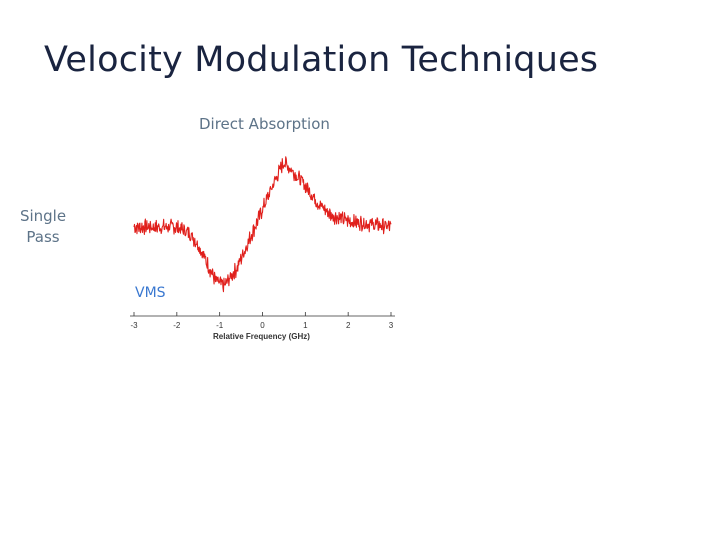 Image resolution: width=720 pixels, height=540 pixels. I want to click on x-axis: -3 -2 -1 0 1 2 3, so click(262, 321).